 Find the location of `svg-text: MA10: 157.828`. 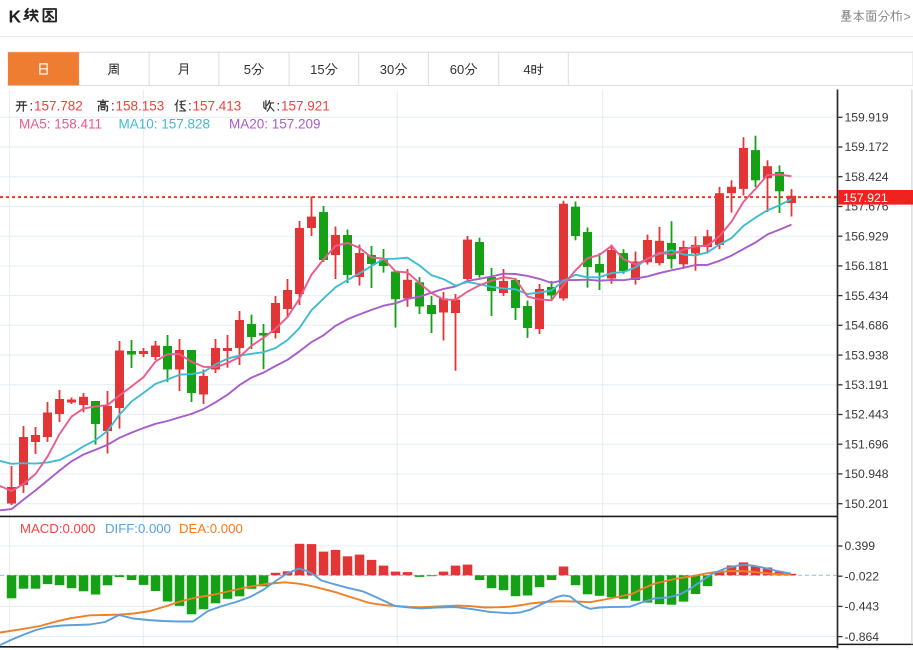

svg-text: MA10: 157.828 is located at coordinates (165, 124).